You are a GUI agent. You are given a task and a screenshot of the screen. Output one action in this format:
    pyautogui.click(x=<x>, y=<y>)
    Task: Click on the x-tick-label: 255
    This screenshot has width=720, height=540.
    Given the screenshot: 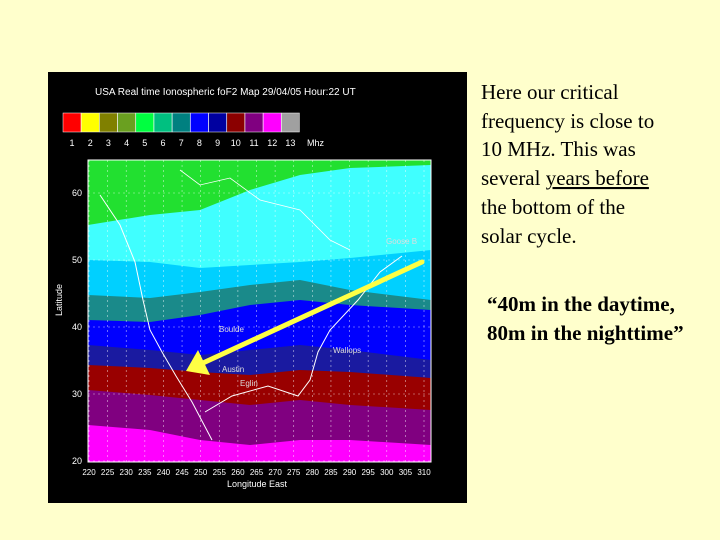 What is the action you would take?
    pyautogui.click(x=220, y=472)
    